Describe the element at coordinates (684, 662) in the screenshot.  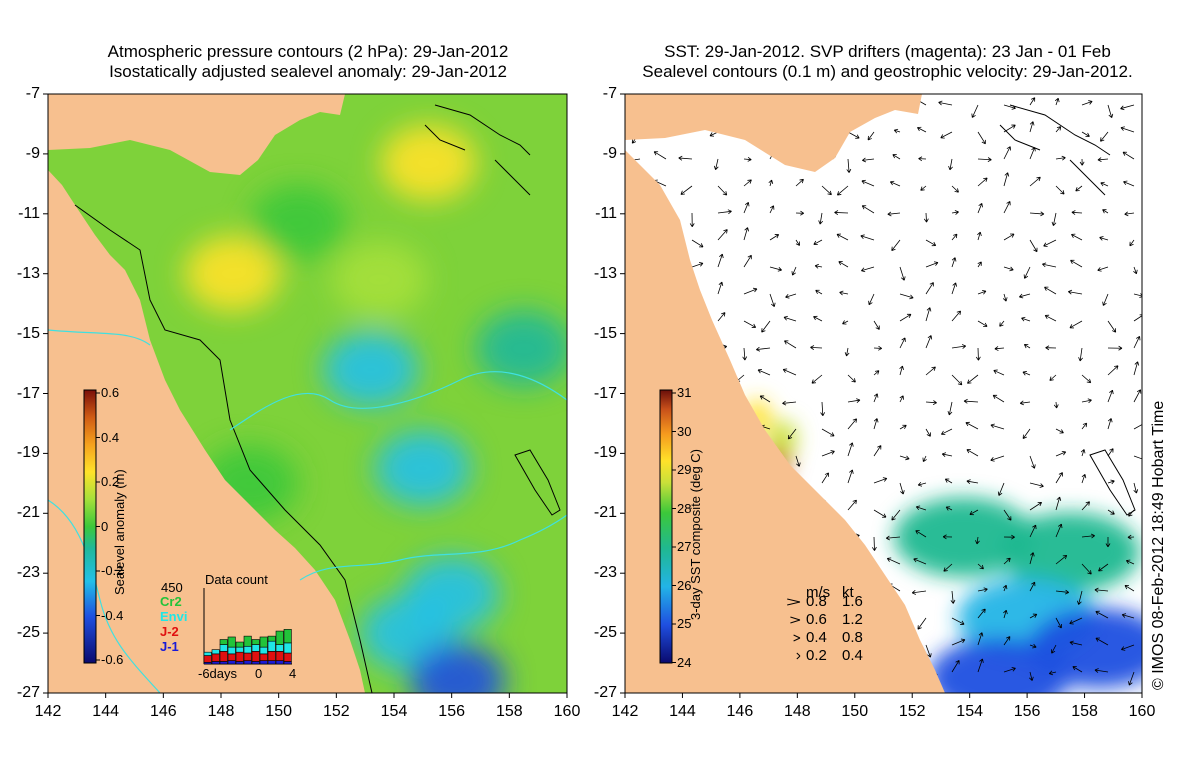
I see `sst-colorbar-tick-label: 24` at that location.